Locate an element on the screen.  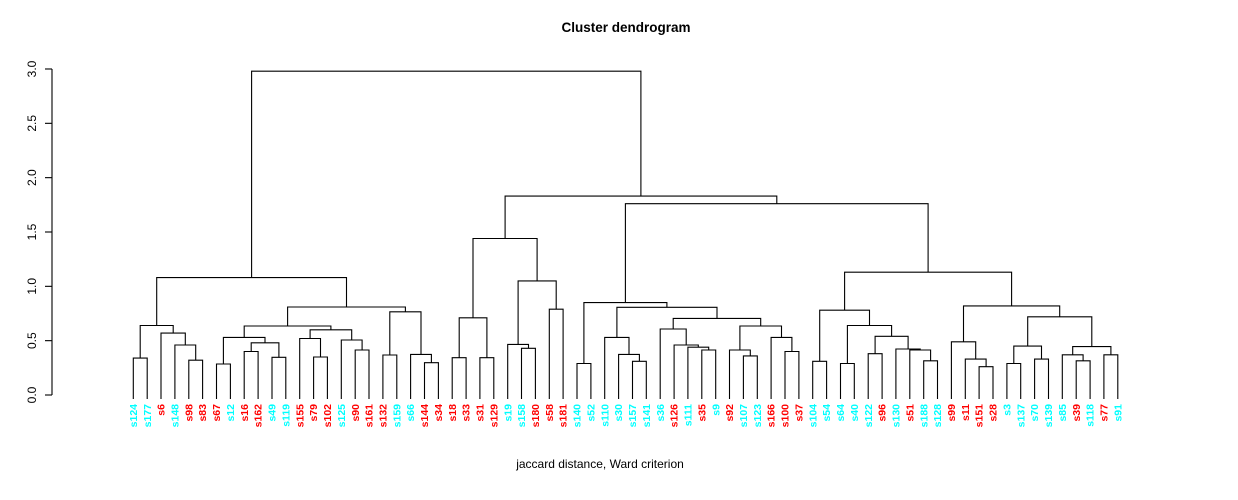
y-axis-tick-label: 2.0 is located at coordinates (32, 177).